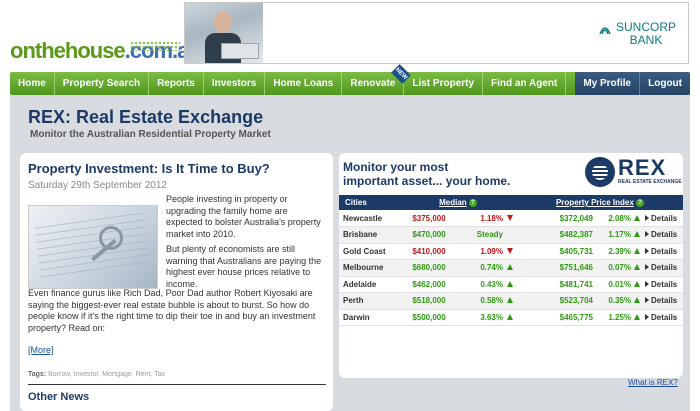  Describe the element at coordinates (453, 202) in the screenshot. I see `col-median-label: Median` at that location.